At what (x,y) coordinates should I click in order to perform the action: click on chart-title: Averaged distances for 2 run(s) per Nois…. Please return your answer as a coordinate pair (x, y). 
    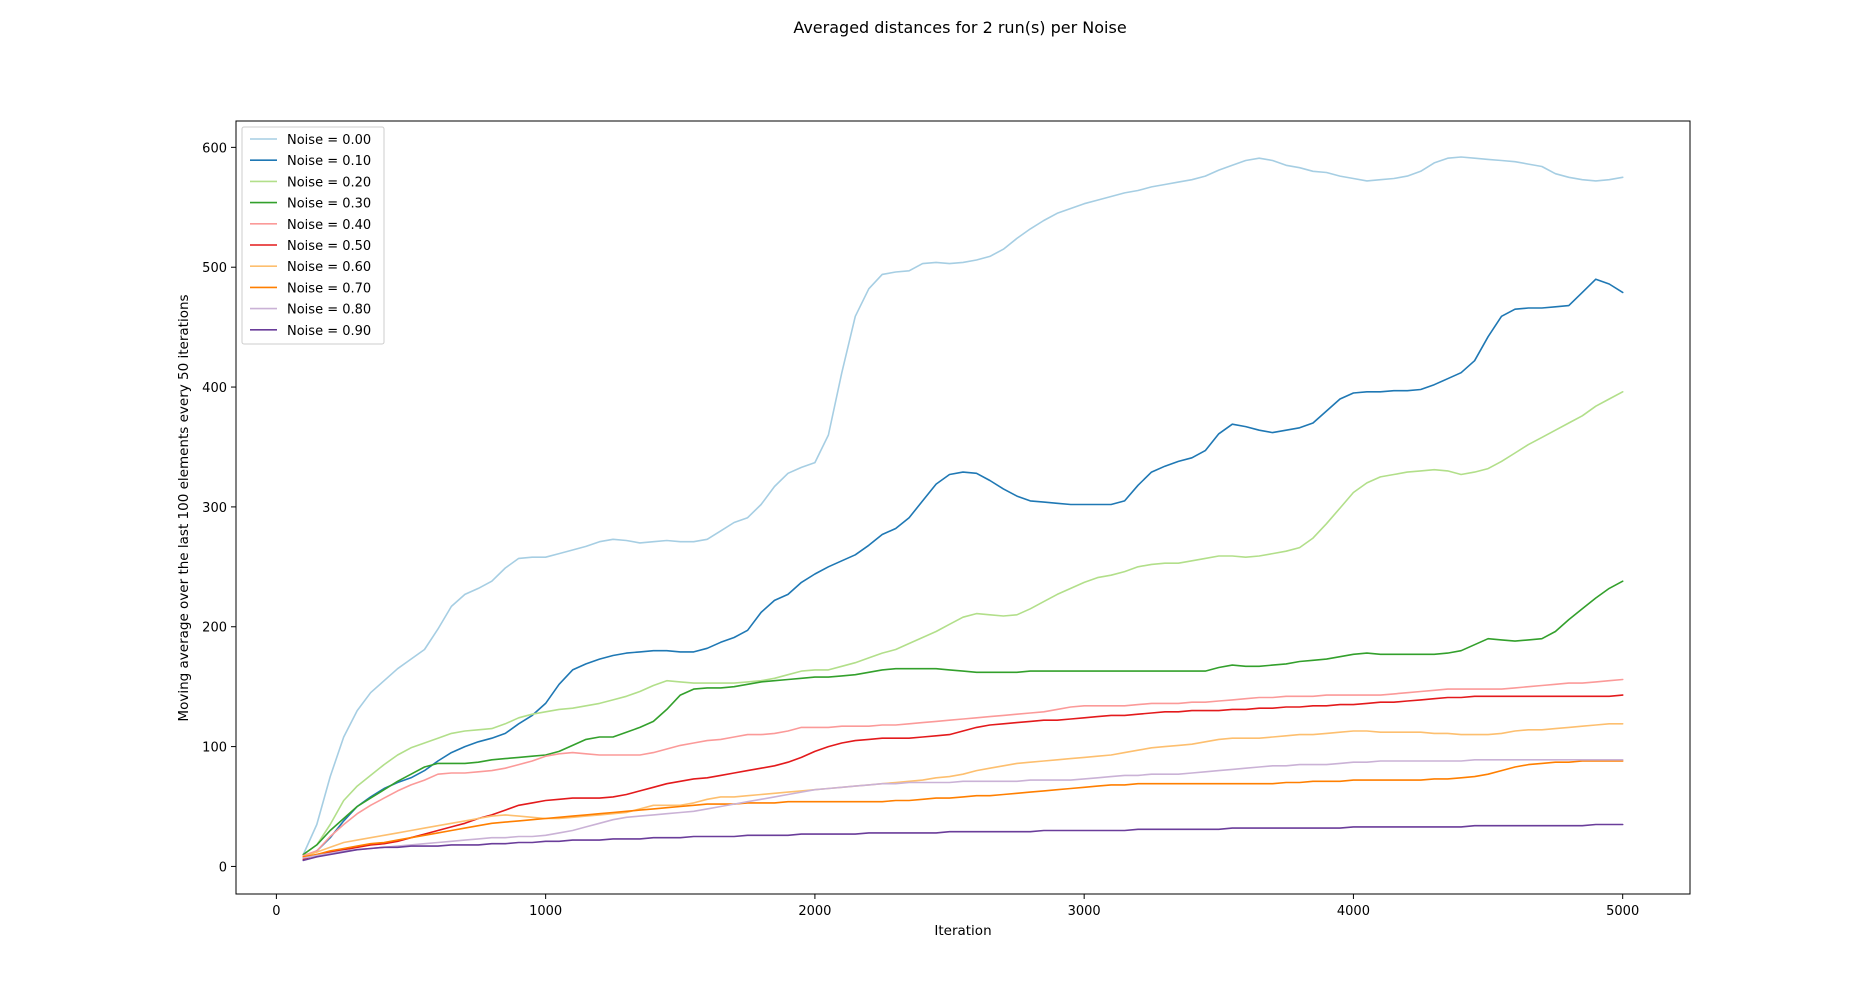
    Looking at the image, I should click on (959, 27).